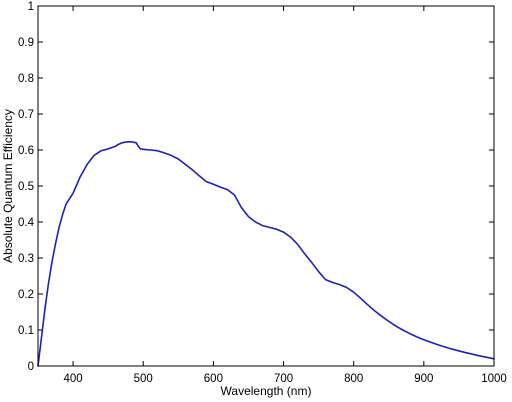 The image size is (512, 402). Describe the element at coordinates (26, 79) in the screenshot. I see `y-tick-label: 0.8` at that location.